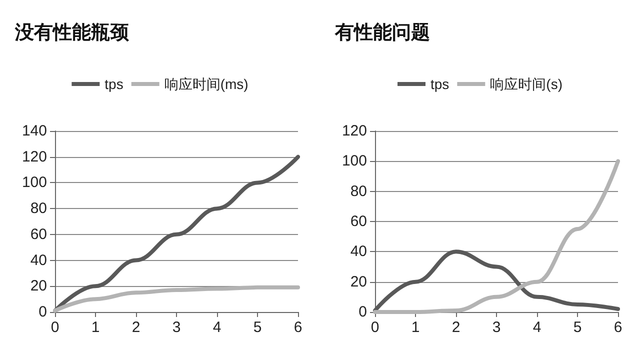 This screenshot has height=357, width=640. Describe the element at coordinates (206, 84) in the screenshot. I see `legend-label: 响应时间(ms)` at that location.